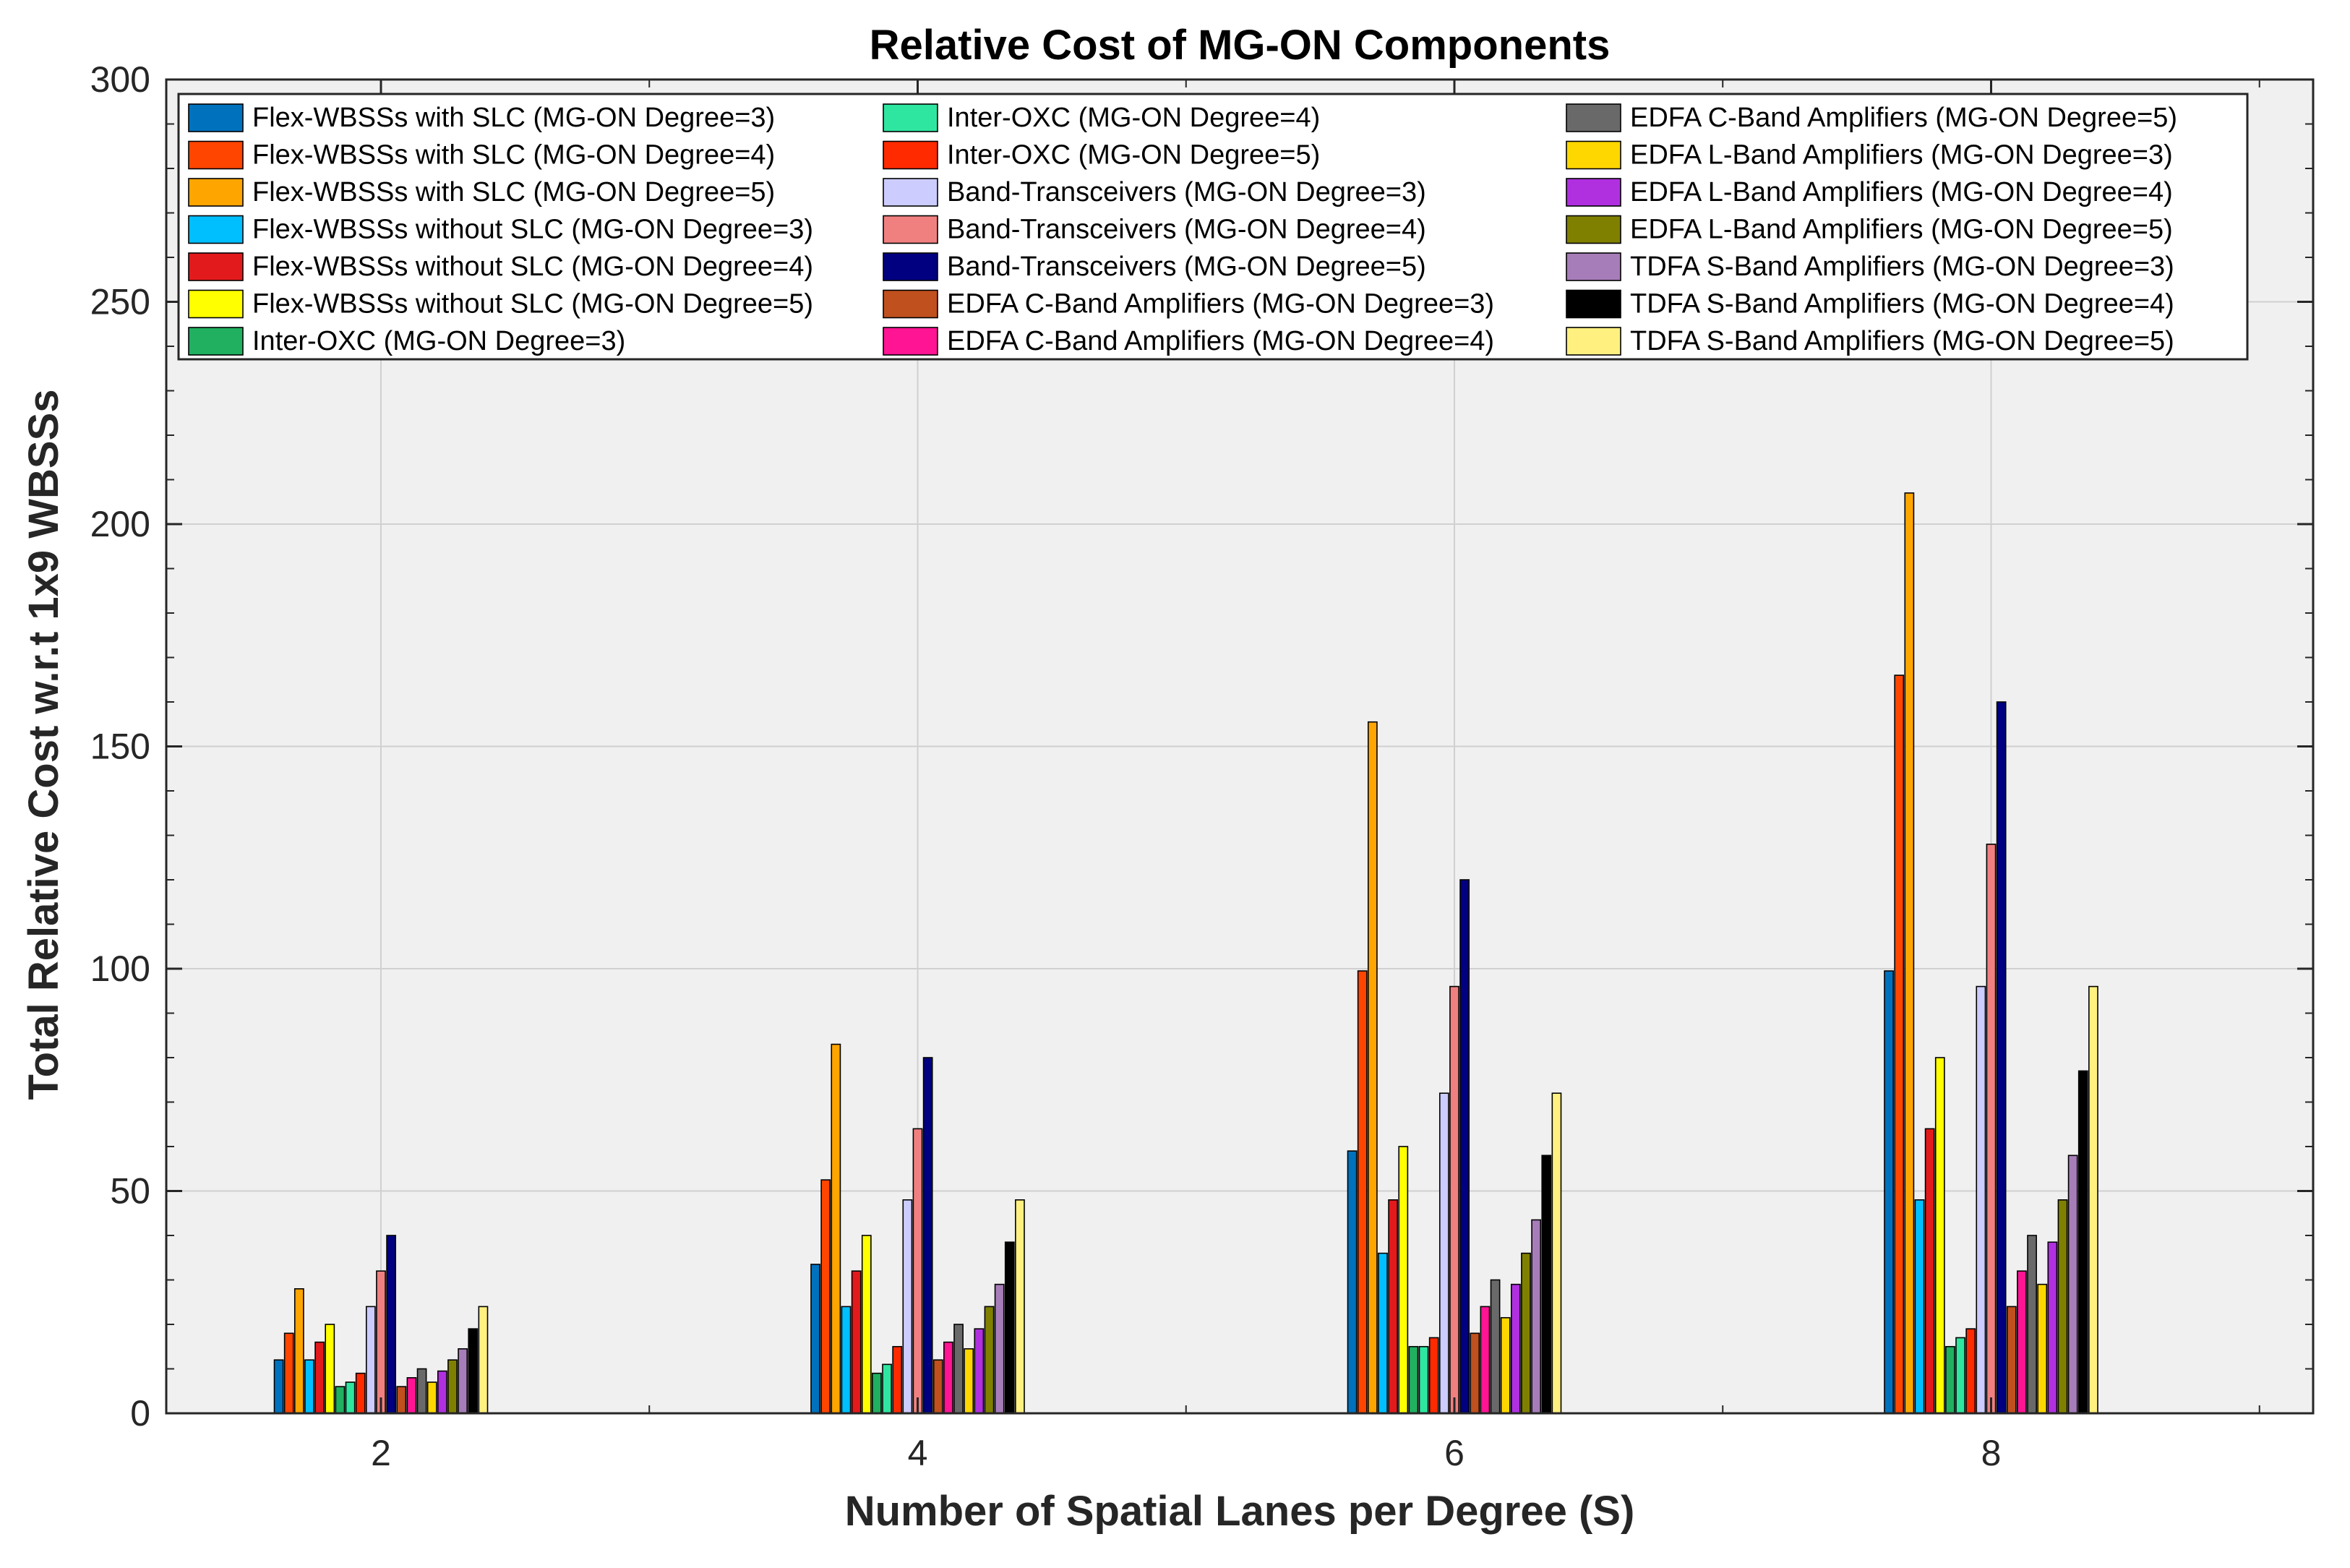 The height and width of the screenshot is (1568, 2350). What do you see at coordinates (1134, 118) in the screenshot?
I see `legend-label: Inter-OXC (MG-ON Degree=4)` at bounding box center [1134, 118].